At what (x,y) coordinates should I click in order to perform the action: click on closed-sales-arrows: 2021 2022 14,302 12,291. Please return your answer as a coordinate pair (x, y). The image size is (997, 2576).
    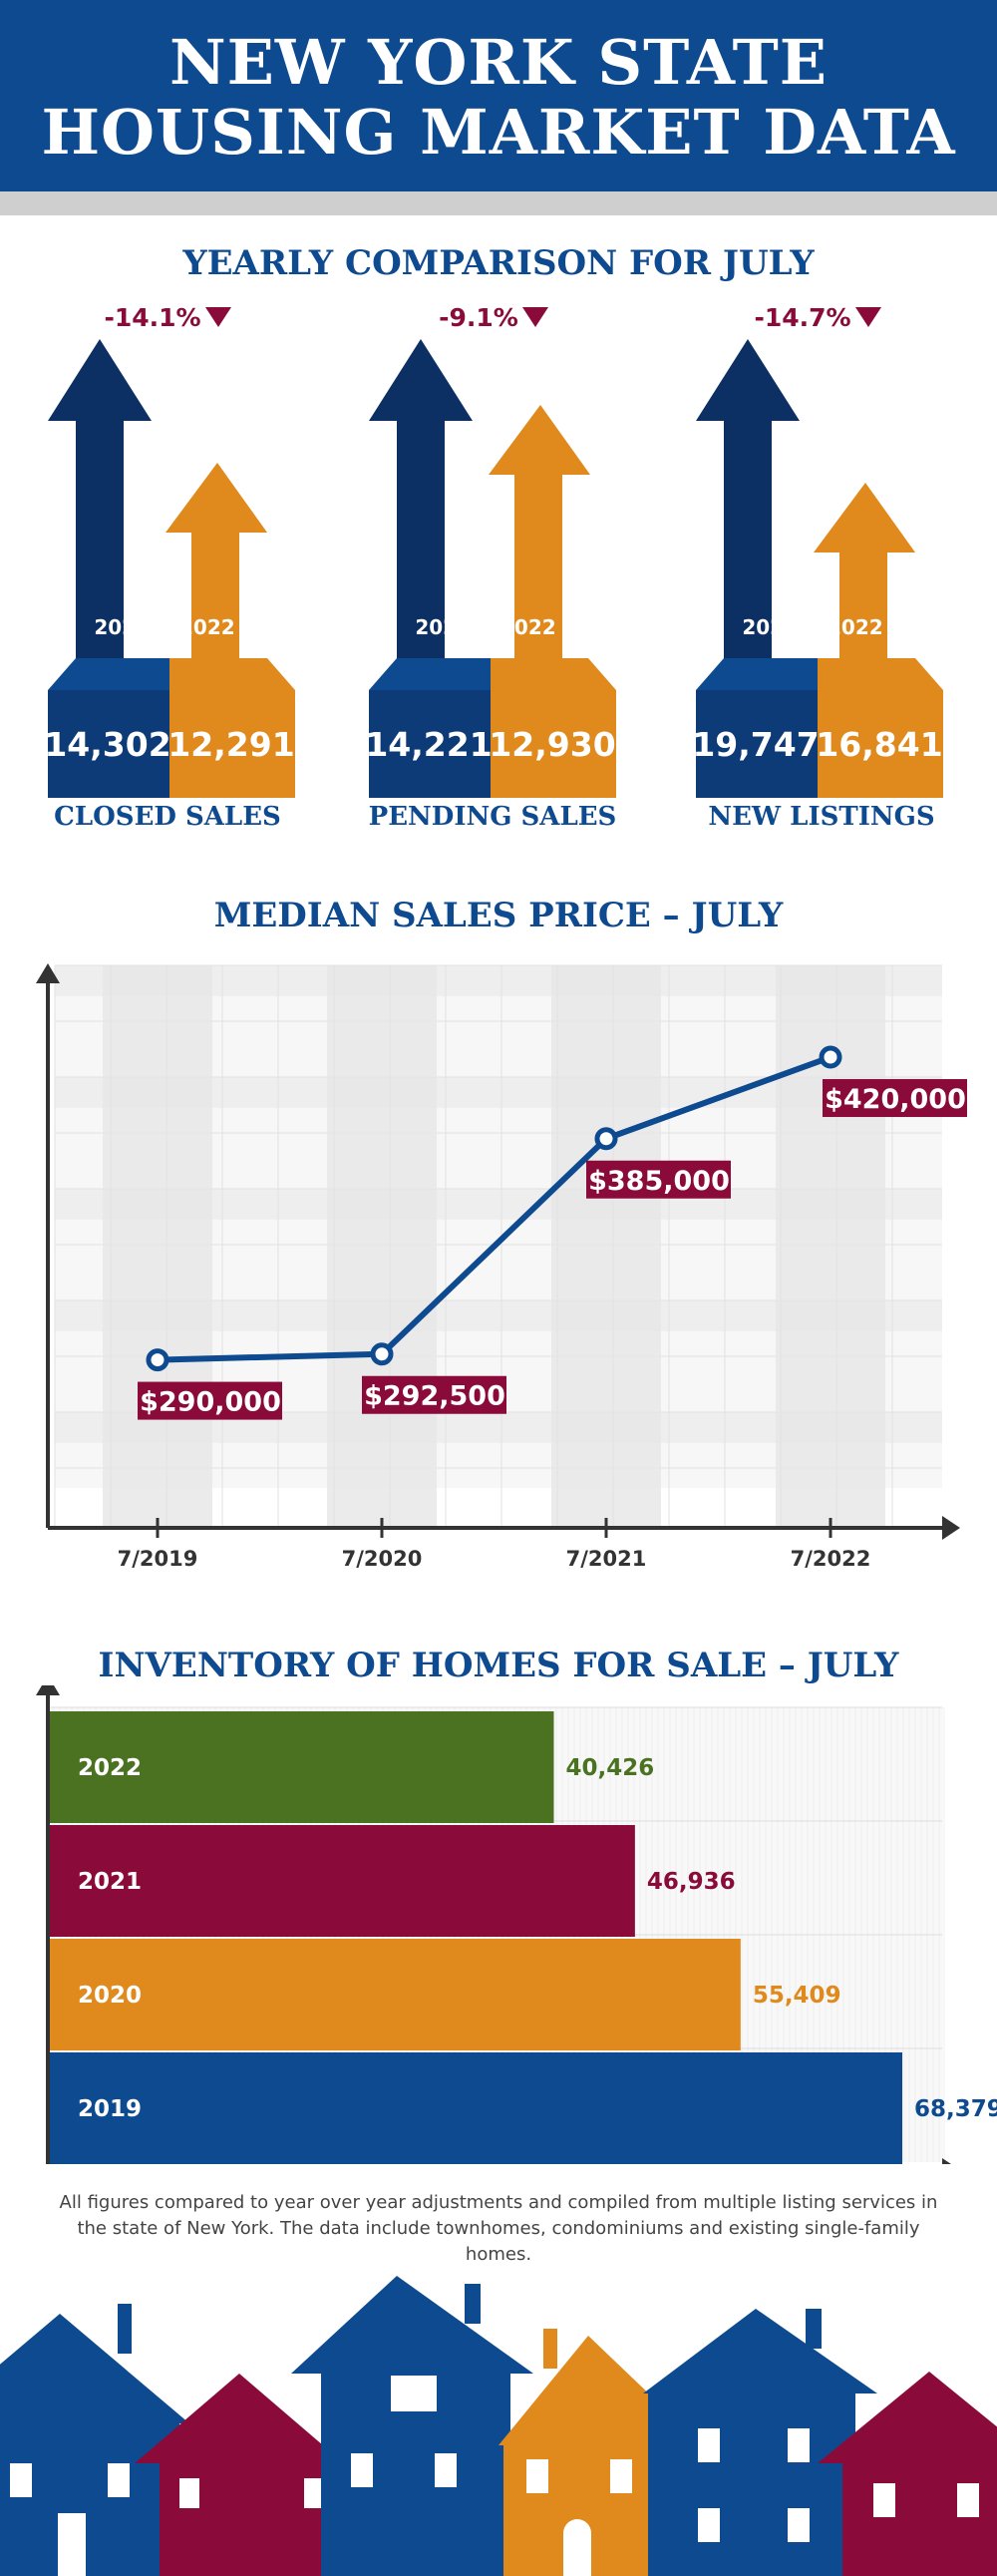
    Looking at the image, I should click on (169, 568).